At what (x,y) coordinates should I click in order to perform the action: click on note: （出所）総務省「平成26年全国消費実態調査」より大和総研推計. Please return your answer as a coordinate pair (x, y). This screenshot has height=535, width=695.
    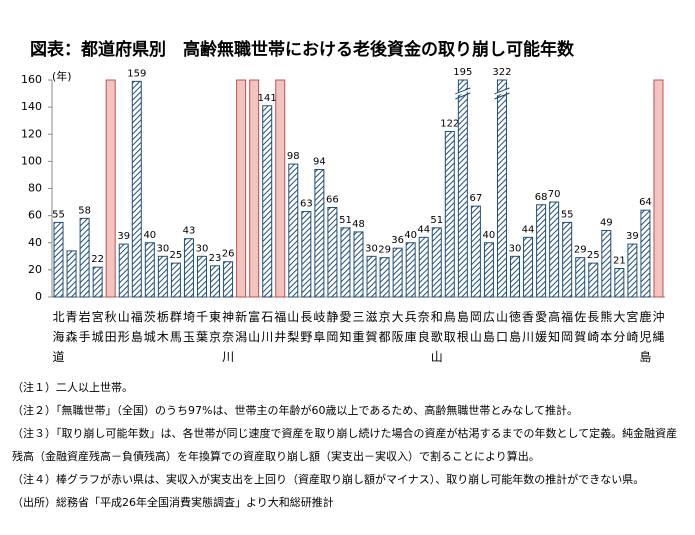
    Looking at the image, I should click on (173, 502).